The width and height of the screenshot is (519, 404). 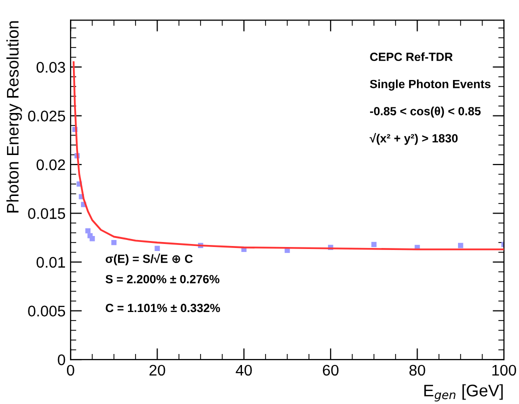 What do you see at coordinates (244, 370) in the screenshot?
I see `x-tick-label: 40` at bounding box center [244, 370].